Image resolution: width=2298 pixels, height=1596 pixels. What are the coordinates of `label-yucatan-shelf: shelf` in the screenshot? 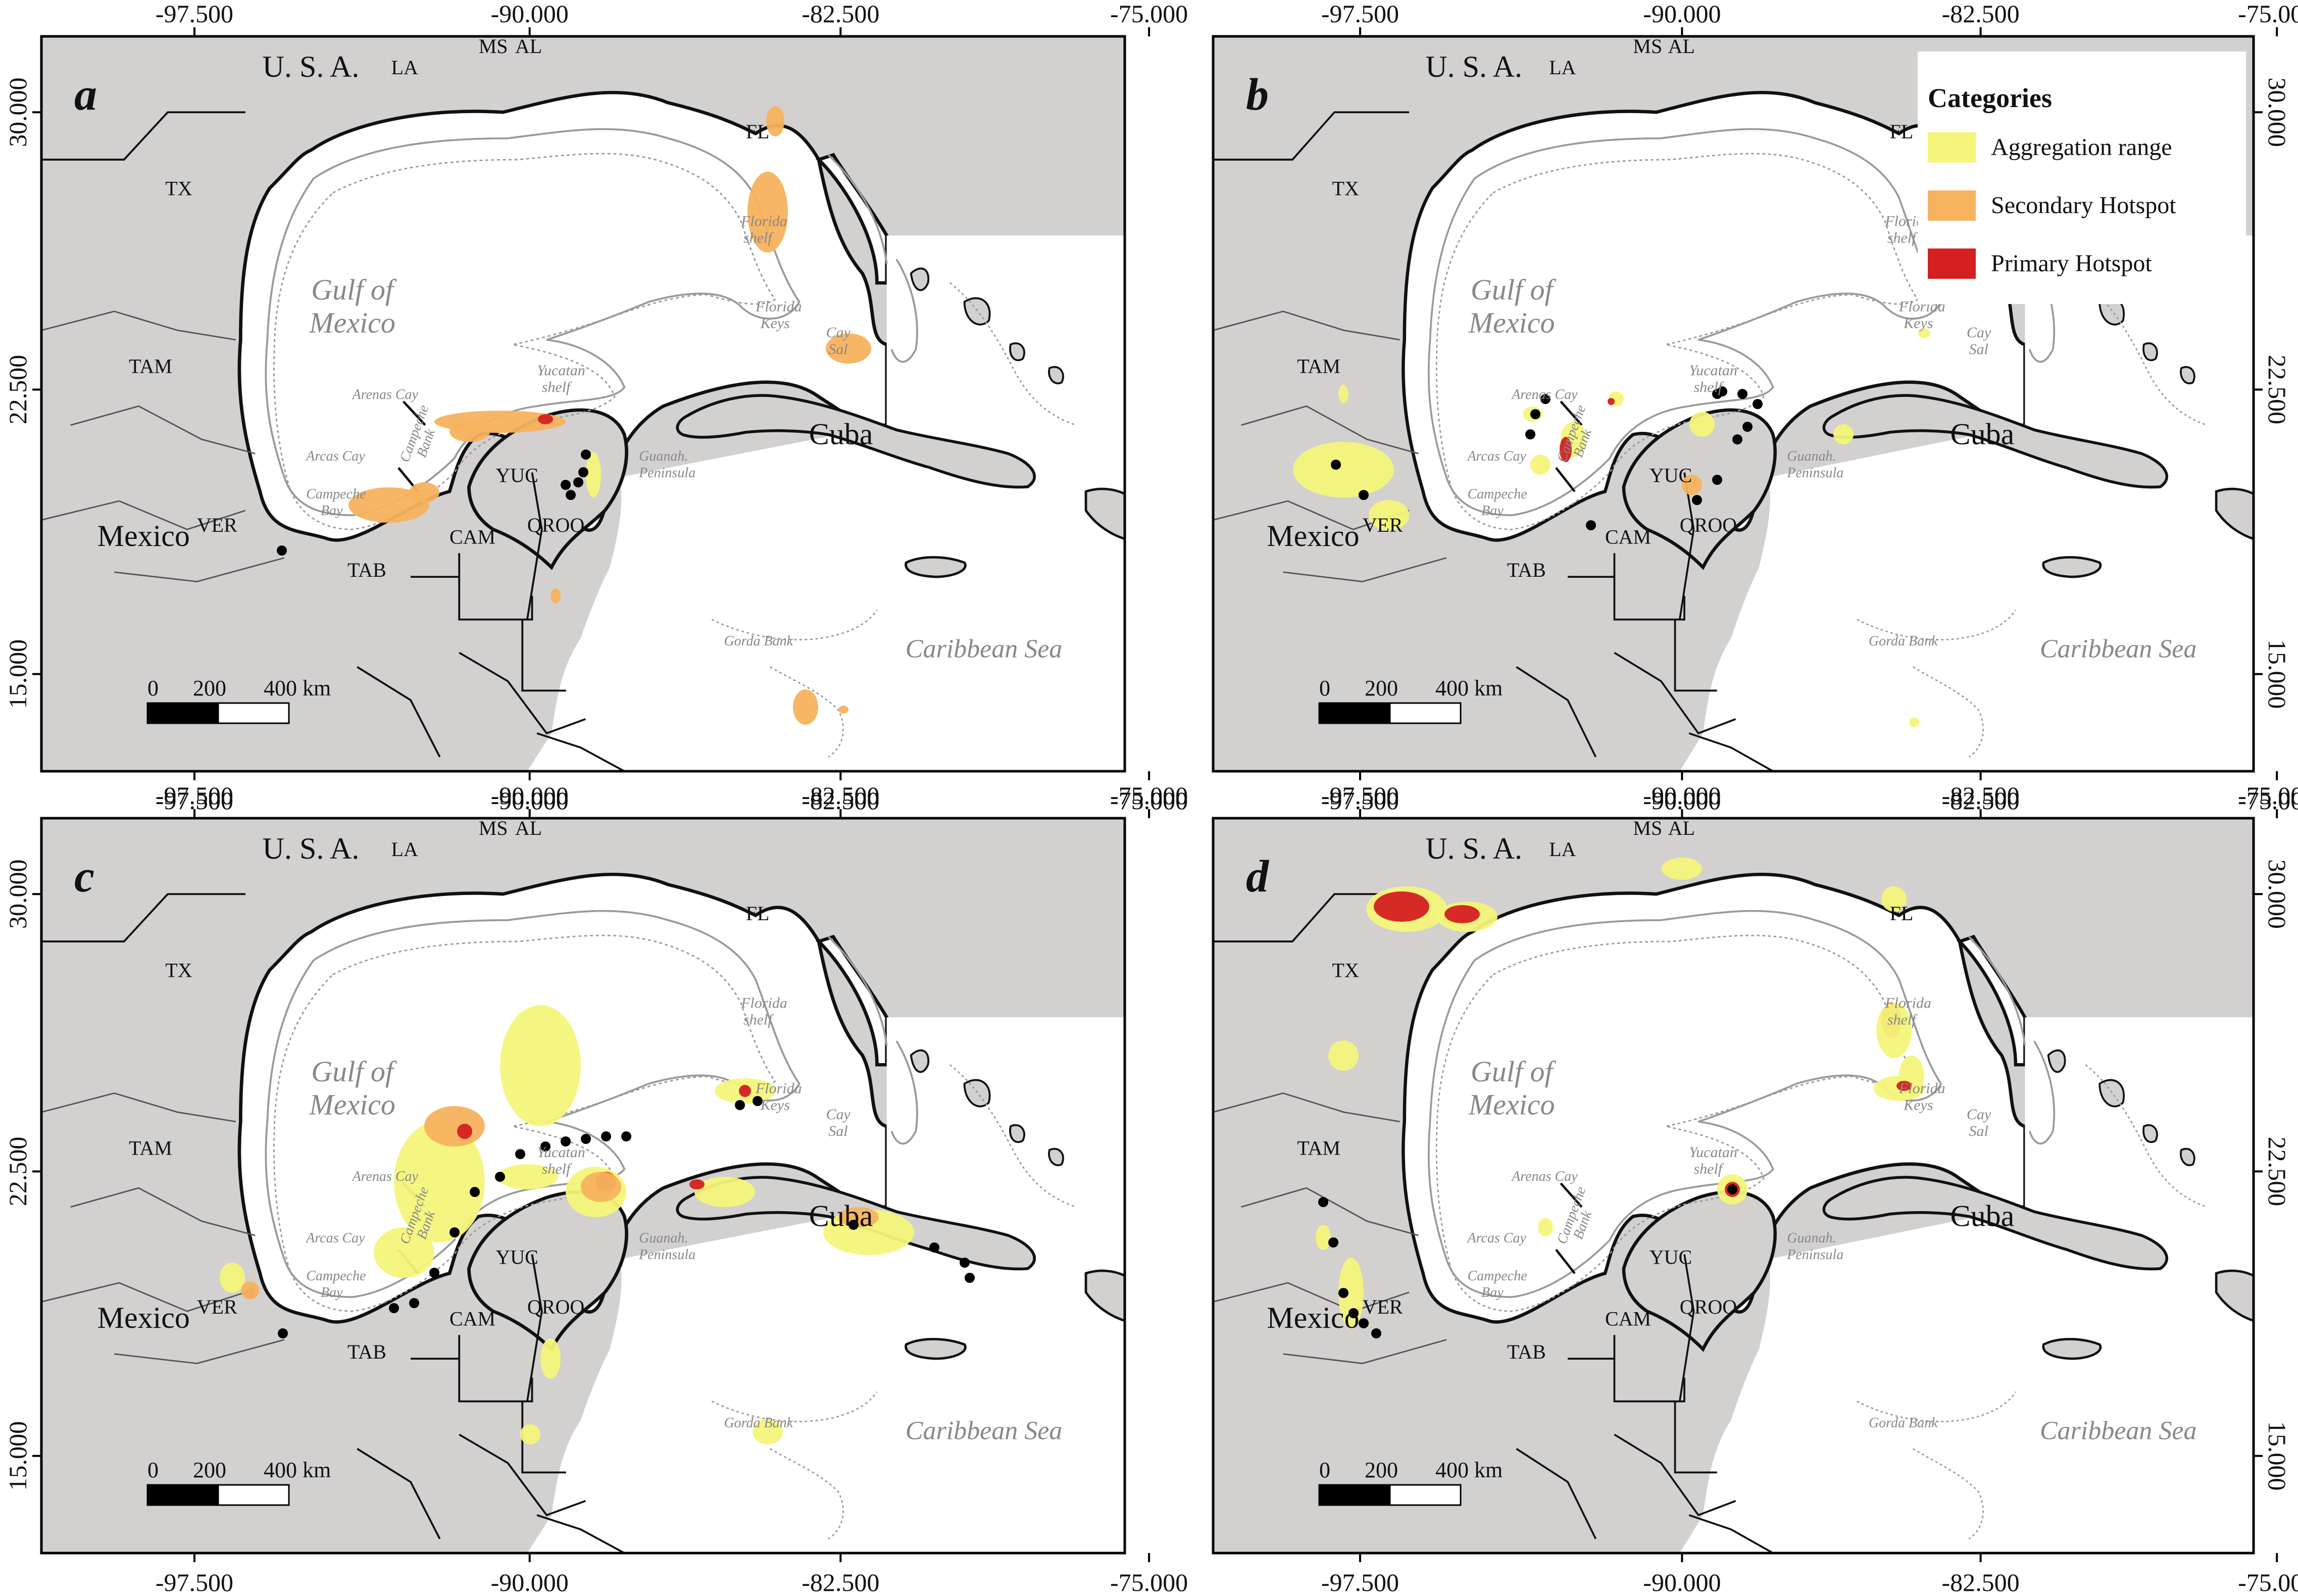 It's located at (1709, 1169).